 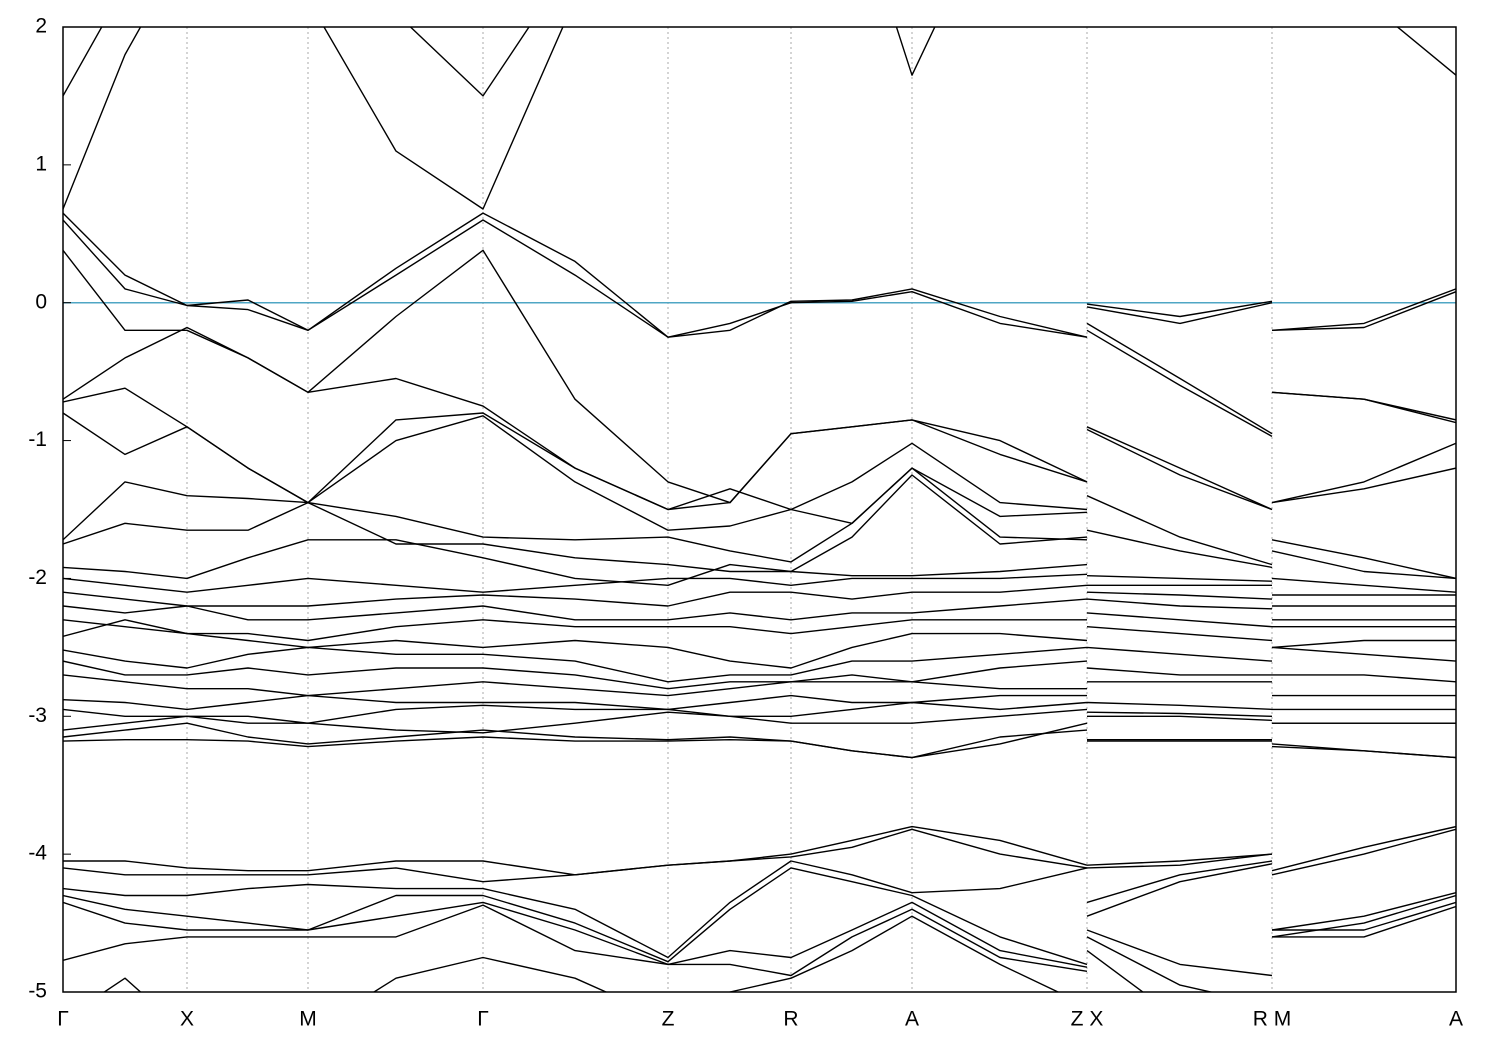 What do you see at coordinates (37, 577) in the screenshot?
I see `y-tick-label: -2` at bounding box center [37, 577].